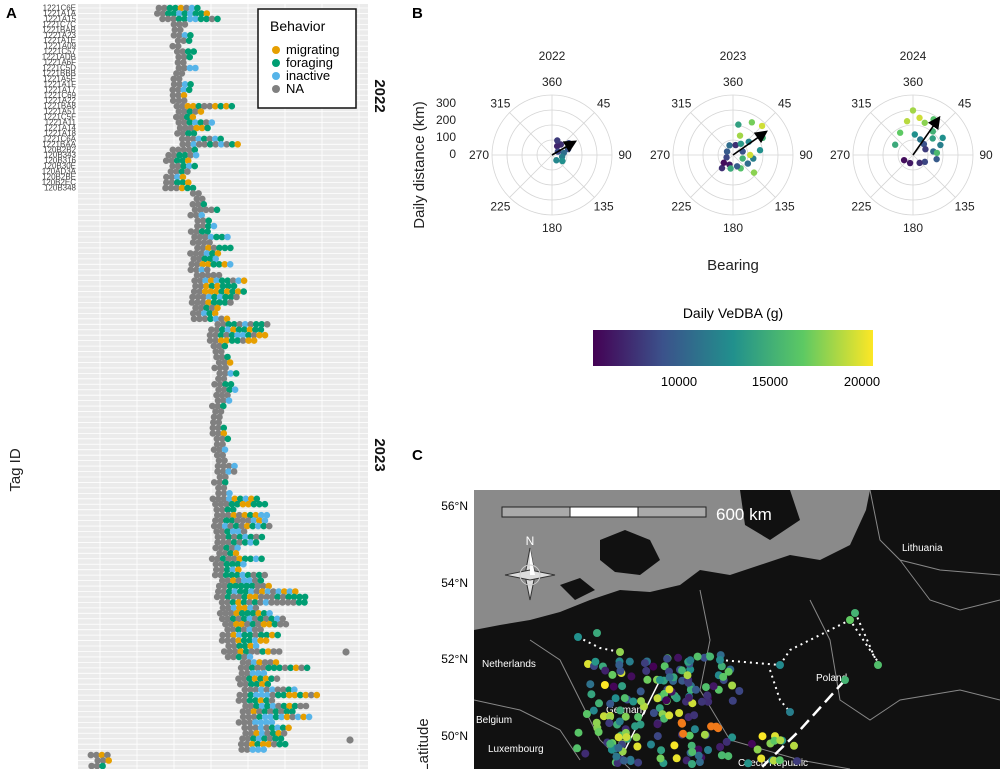 This screenshot has width=1000, height=769. I want to click on angle-tick-label: 135, so click(604, 207).